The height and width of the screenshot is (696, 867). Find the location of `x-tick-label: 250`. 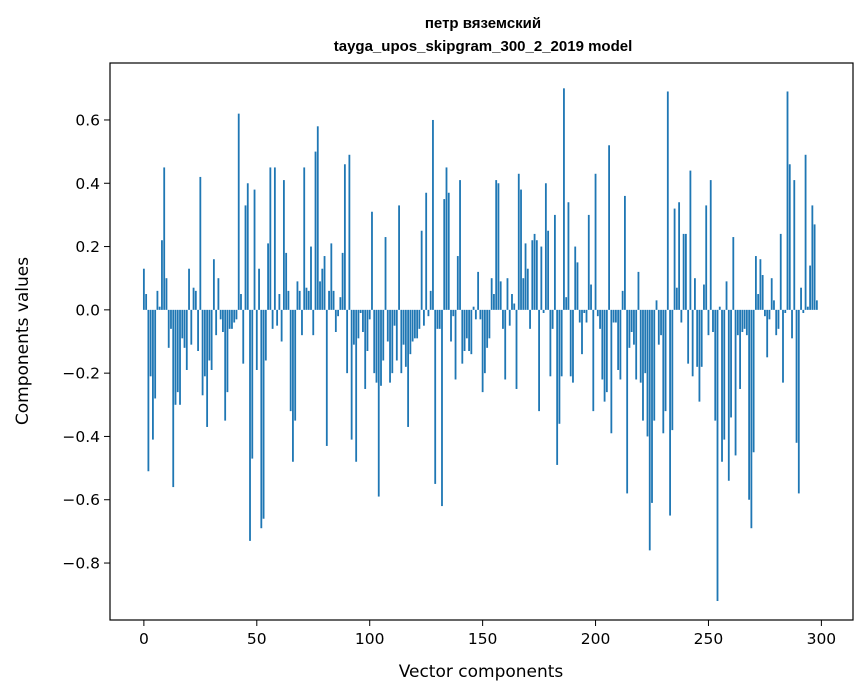

x-tick-label: 250 is located at coordinates (709, 639).